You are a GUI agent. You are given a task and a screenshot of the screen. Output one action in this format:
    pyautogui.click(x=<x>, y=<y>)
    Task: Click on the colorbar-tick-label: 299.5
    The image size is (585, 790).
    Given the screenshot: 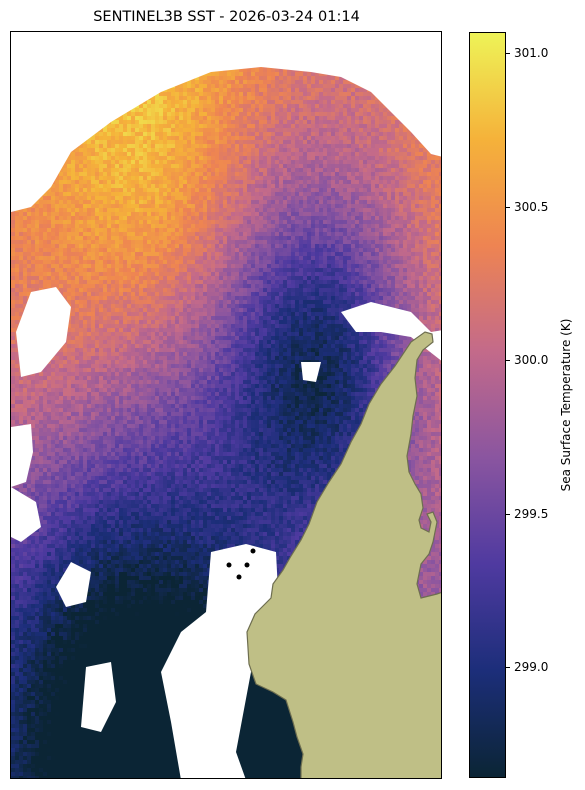 What is the action you would take?
    pyautogui.click(x=531, y=514)
    